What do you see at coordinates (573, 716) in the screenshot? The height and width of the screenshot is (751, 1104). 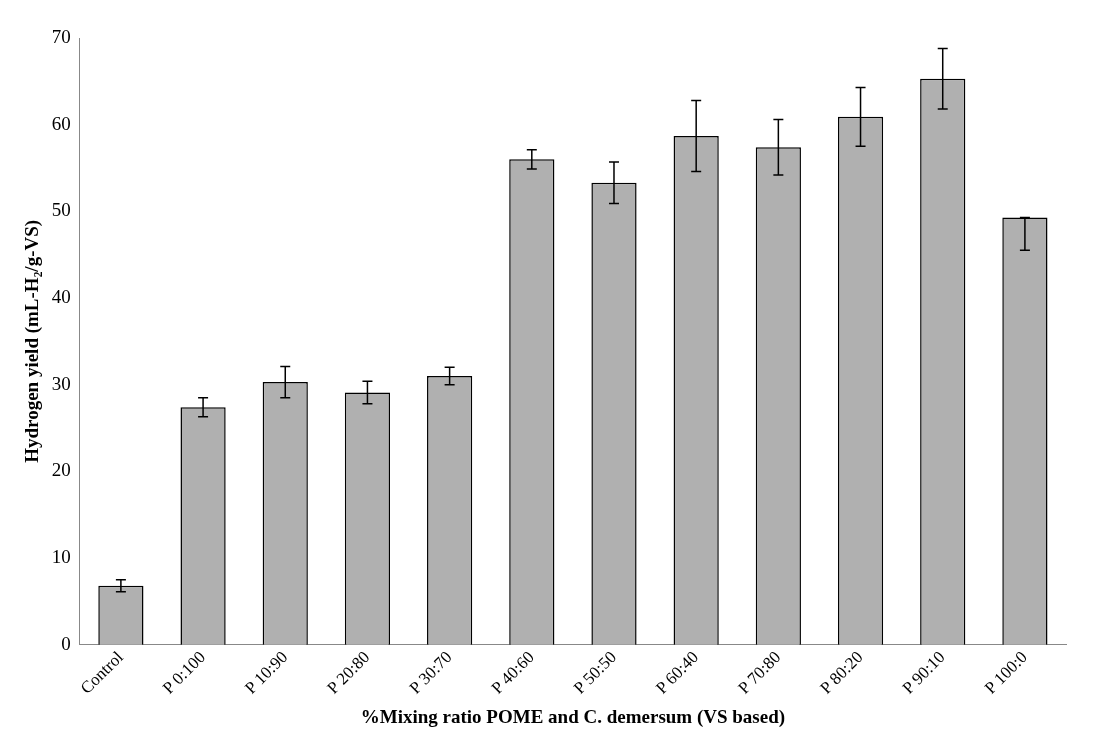 I see `x-axis-title: %Mixing ratio POME and C. demersum (VS based)` at bounding box center [573, 716].